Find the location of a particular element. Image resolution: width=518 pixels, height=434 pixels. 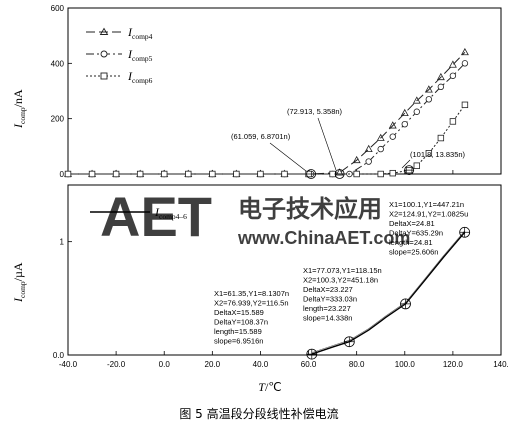

top-y-tick-label: 200 is located at coordinates (58, 119).